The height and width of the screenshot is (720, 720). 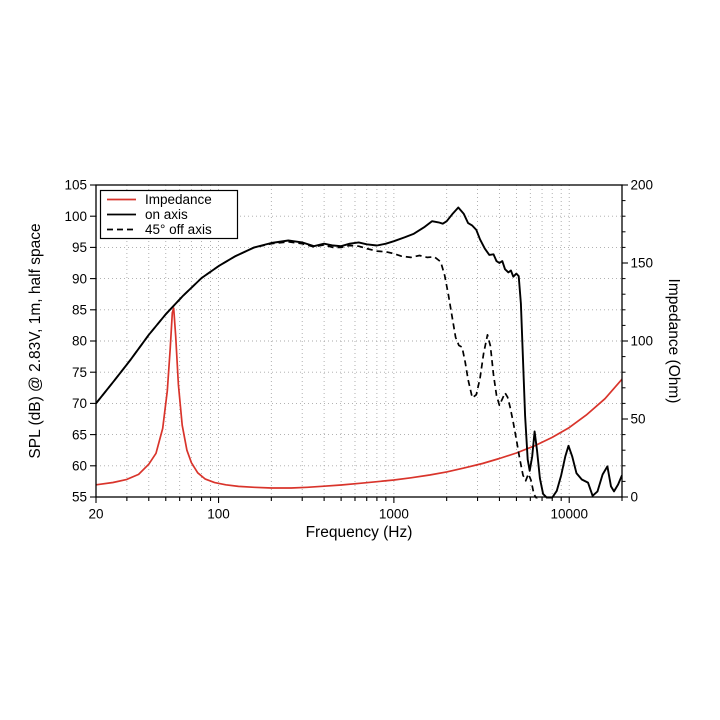 I want to click on legend-item-label: Impedance, so click(x=178, y=199).